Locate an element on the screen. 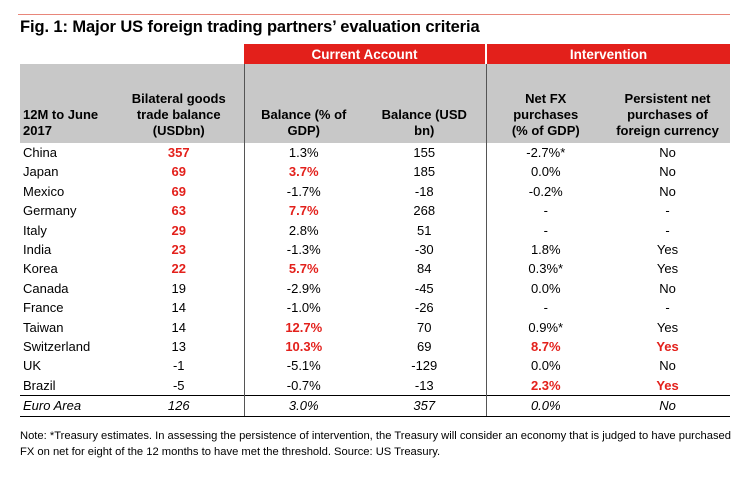  cell-name: India is located at coordinates (37, 250).